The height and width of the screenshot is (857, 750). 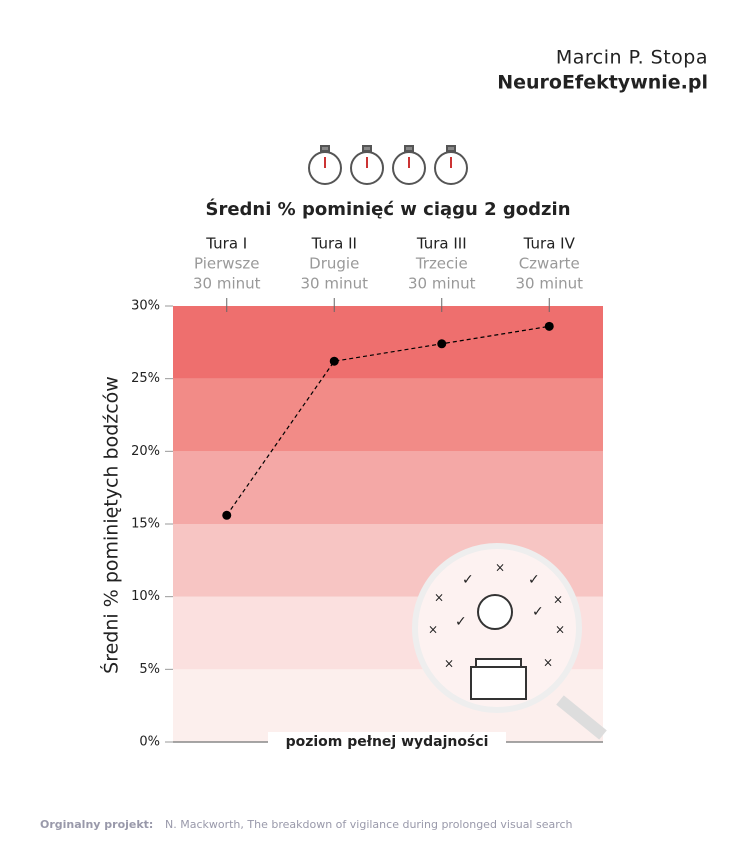 I want to click on author: Marcin P. Stopa, so click(x=632, y=58).